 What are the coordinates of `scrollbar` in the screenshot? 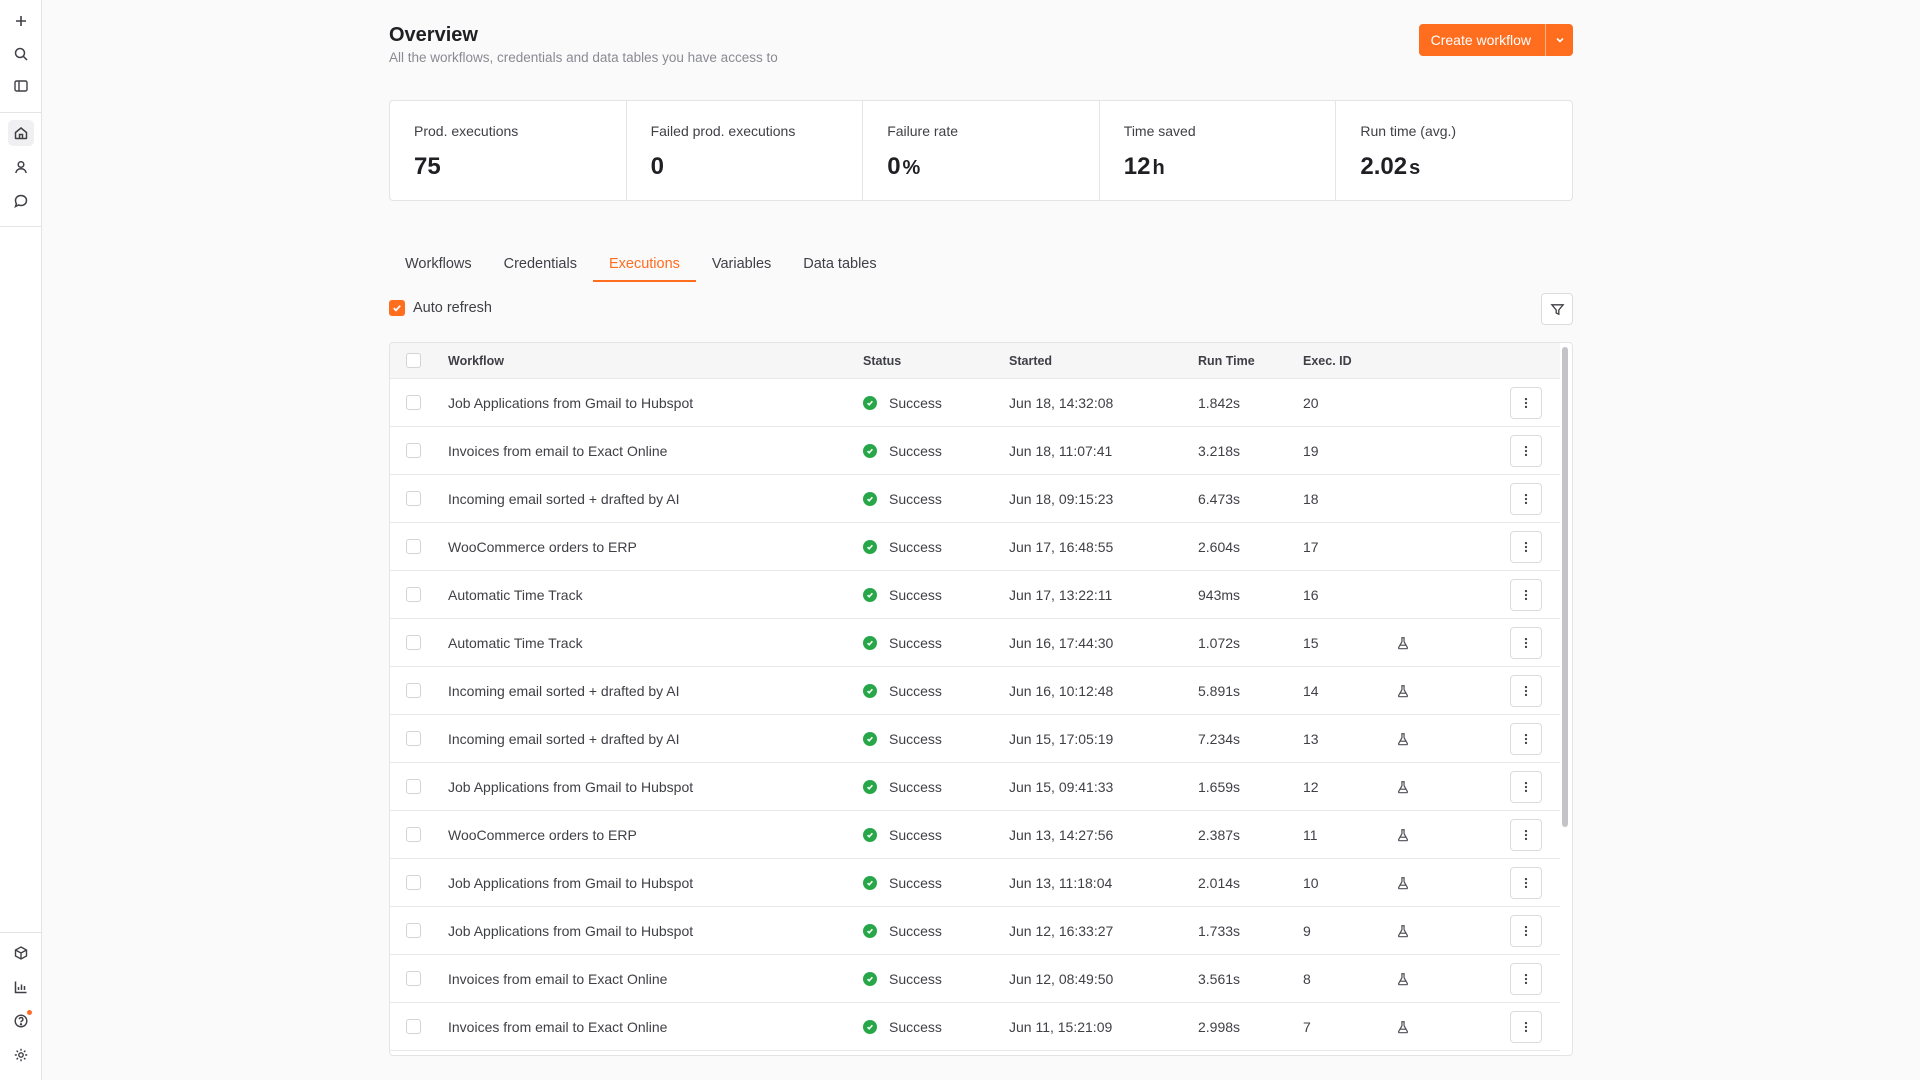 It's located at (1565, 587).